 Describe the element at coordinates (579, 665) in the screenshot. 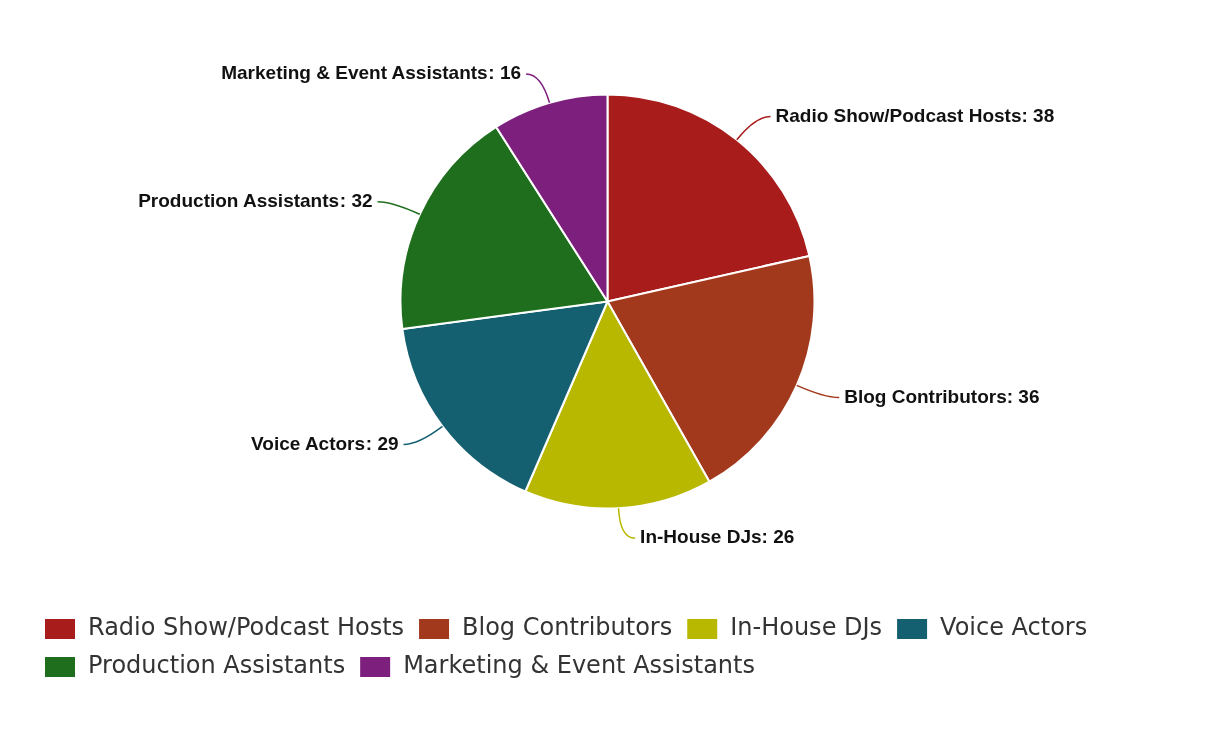

I see `legend-label: Marketing & Event Assistants` at that location.